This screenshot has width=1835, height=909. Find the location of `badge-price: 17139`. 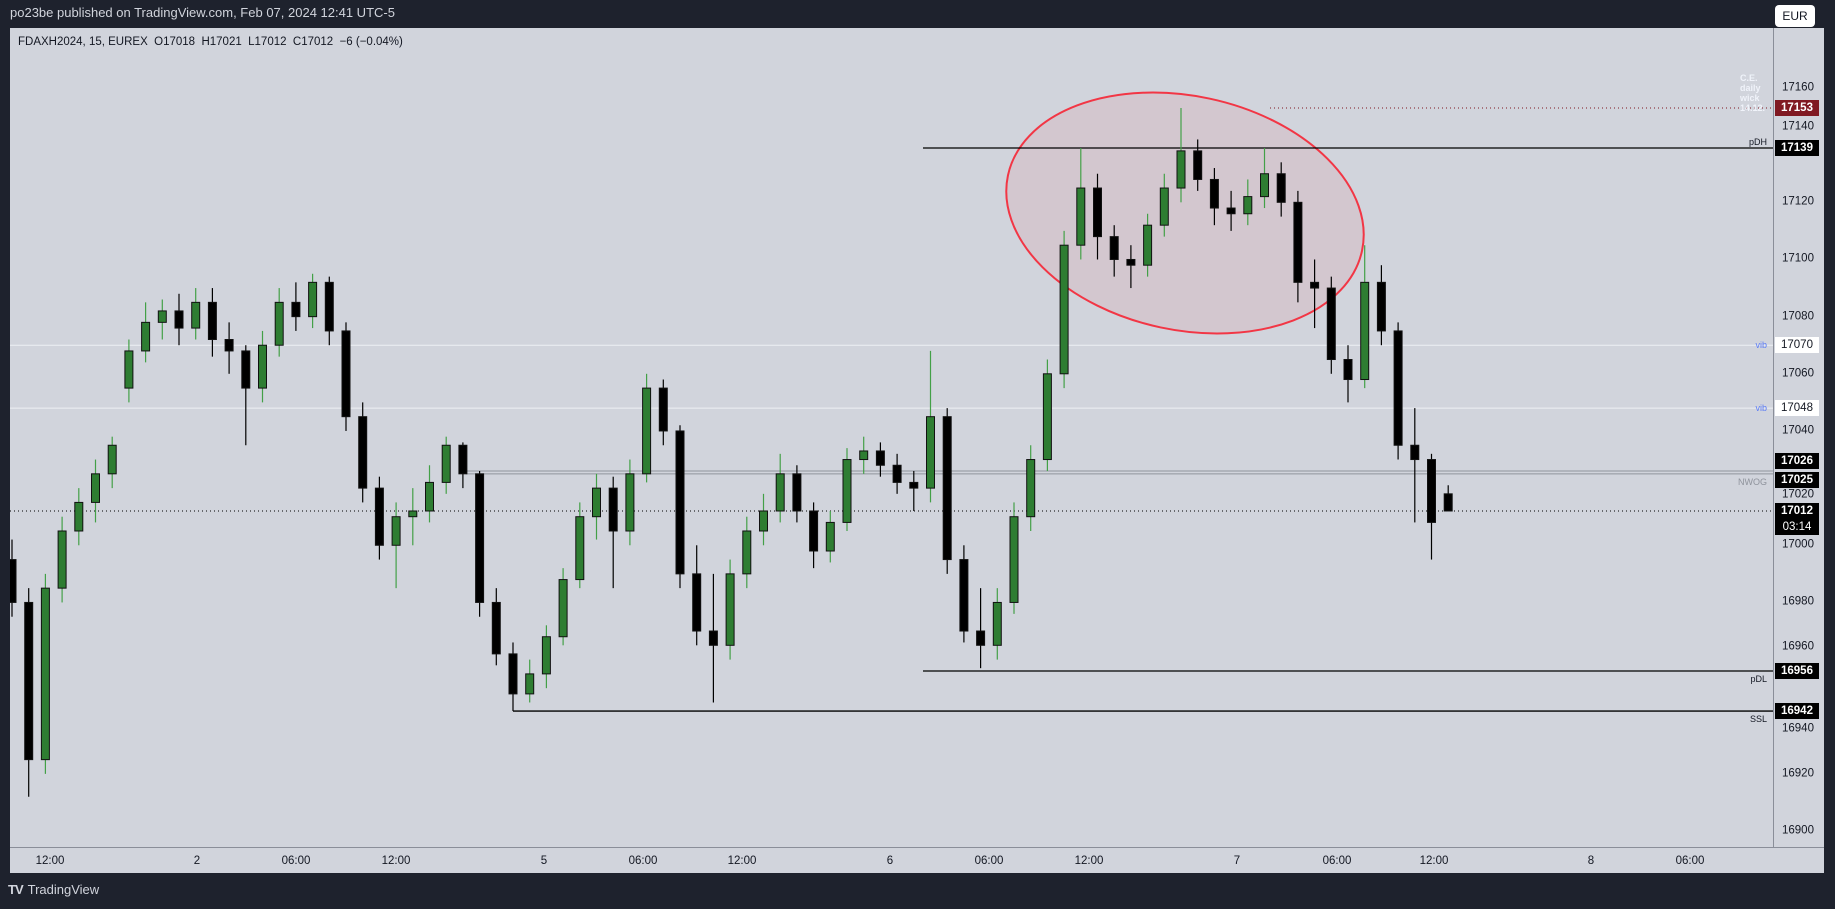

badge-price: 17139 is located at coordinates (1797, 148).